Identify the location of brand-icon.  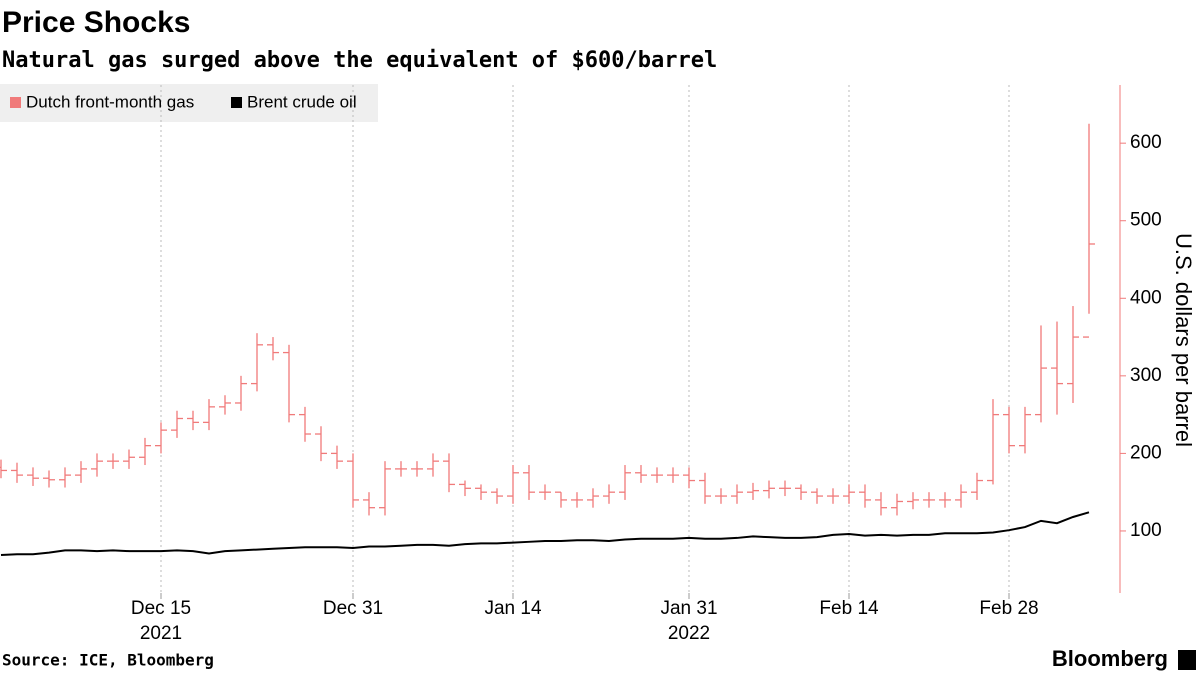
(1187, 660).